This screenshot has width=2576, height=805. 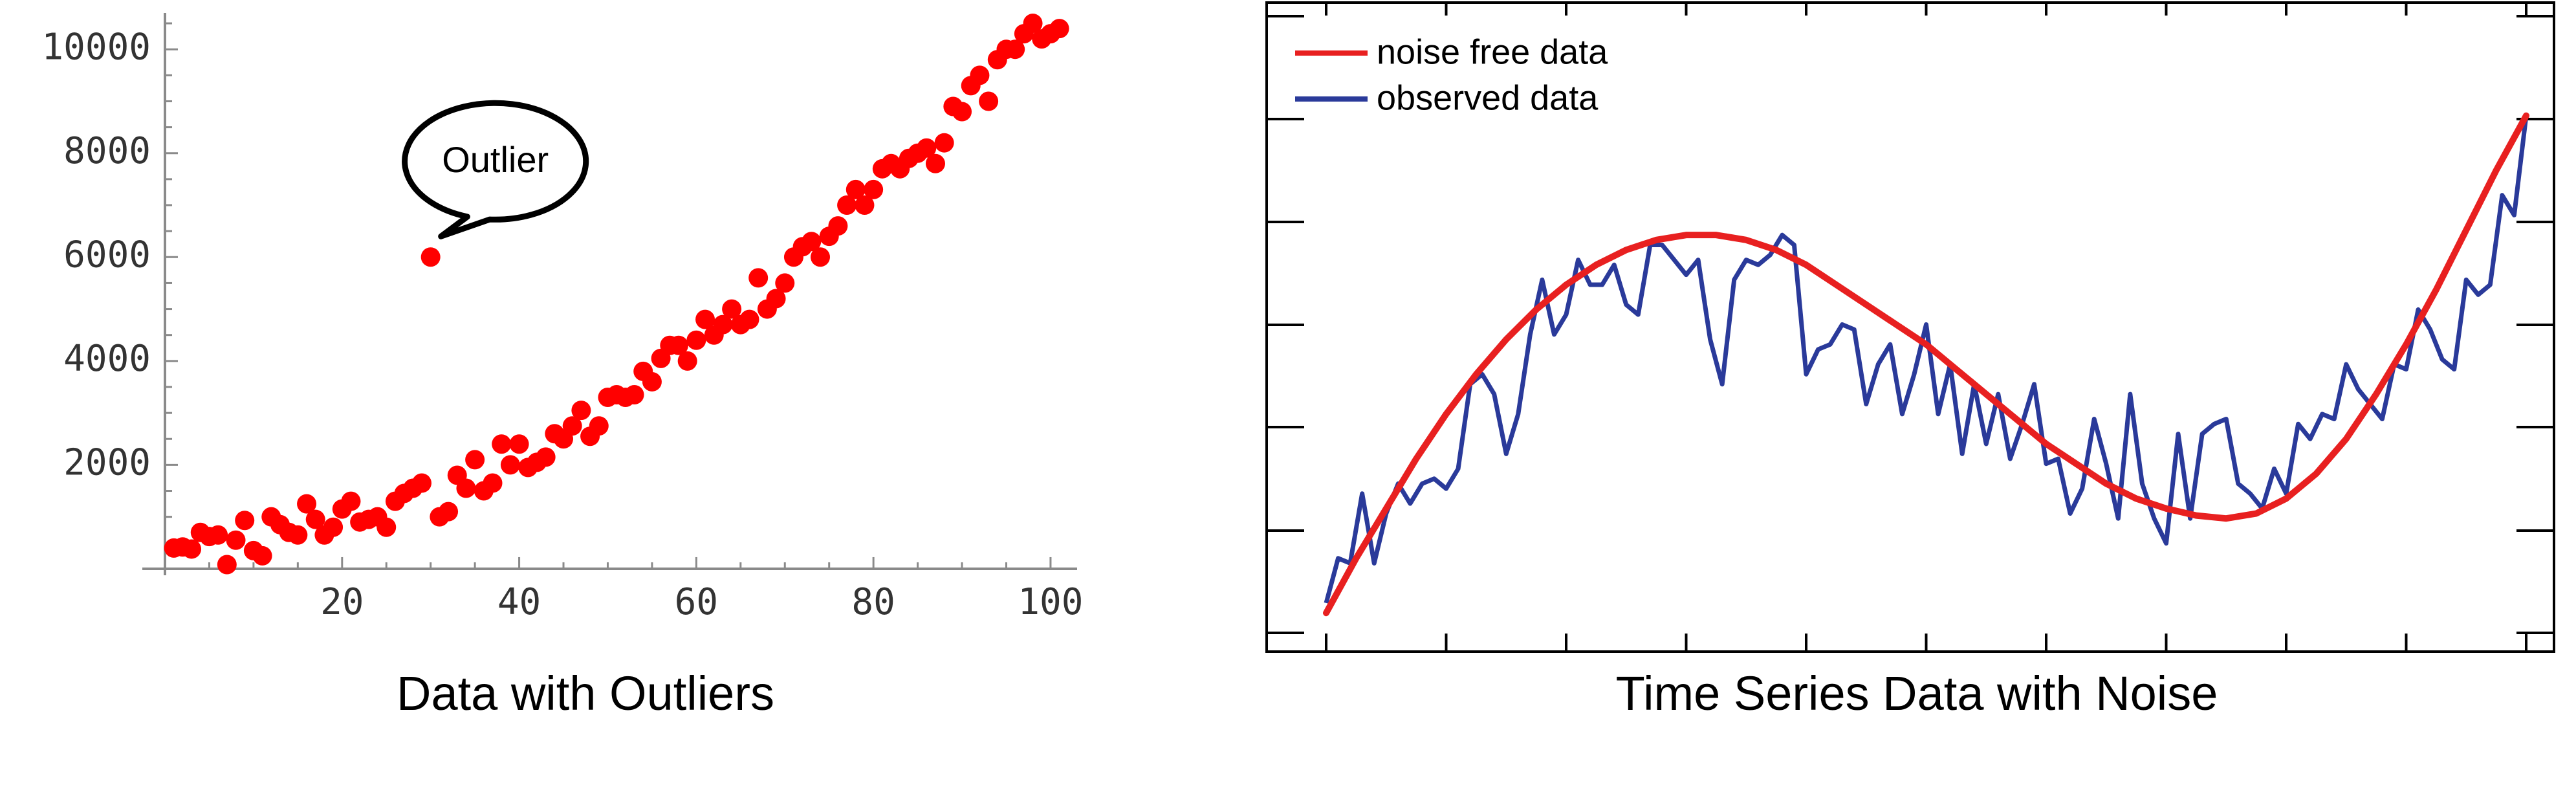 I want to click on x-tick-label: 80, so click(x=873, y=602).